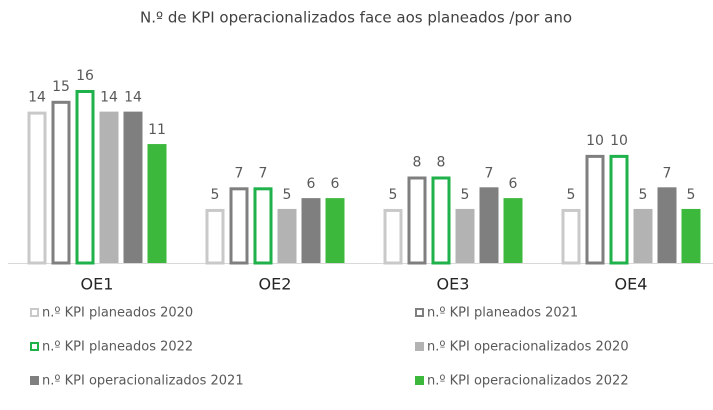  Describe the element at coordinates (117, 347) in the screenshot. I see `legend-label: n.º KPI planeados 2022` at that location.